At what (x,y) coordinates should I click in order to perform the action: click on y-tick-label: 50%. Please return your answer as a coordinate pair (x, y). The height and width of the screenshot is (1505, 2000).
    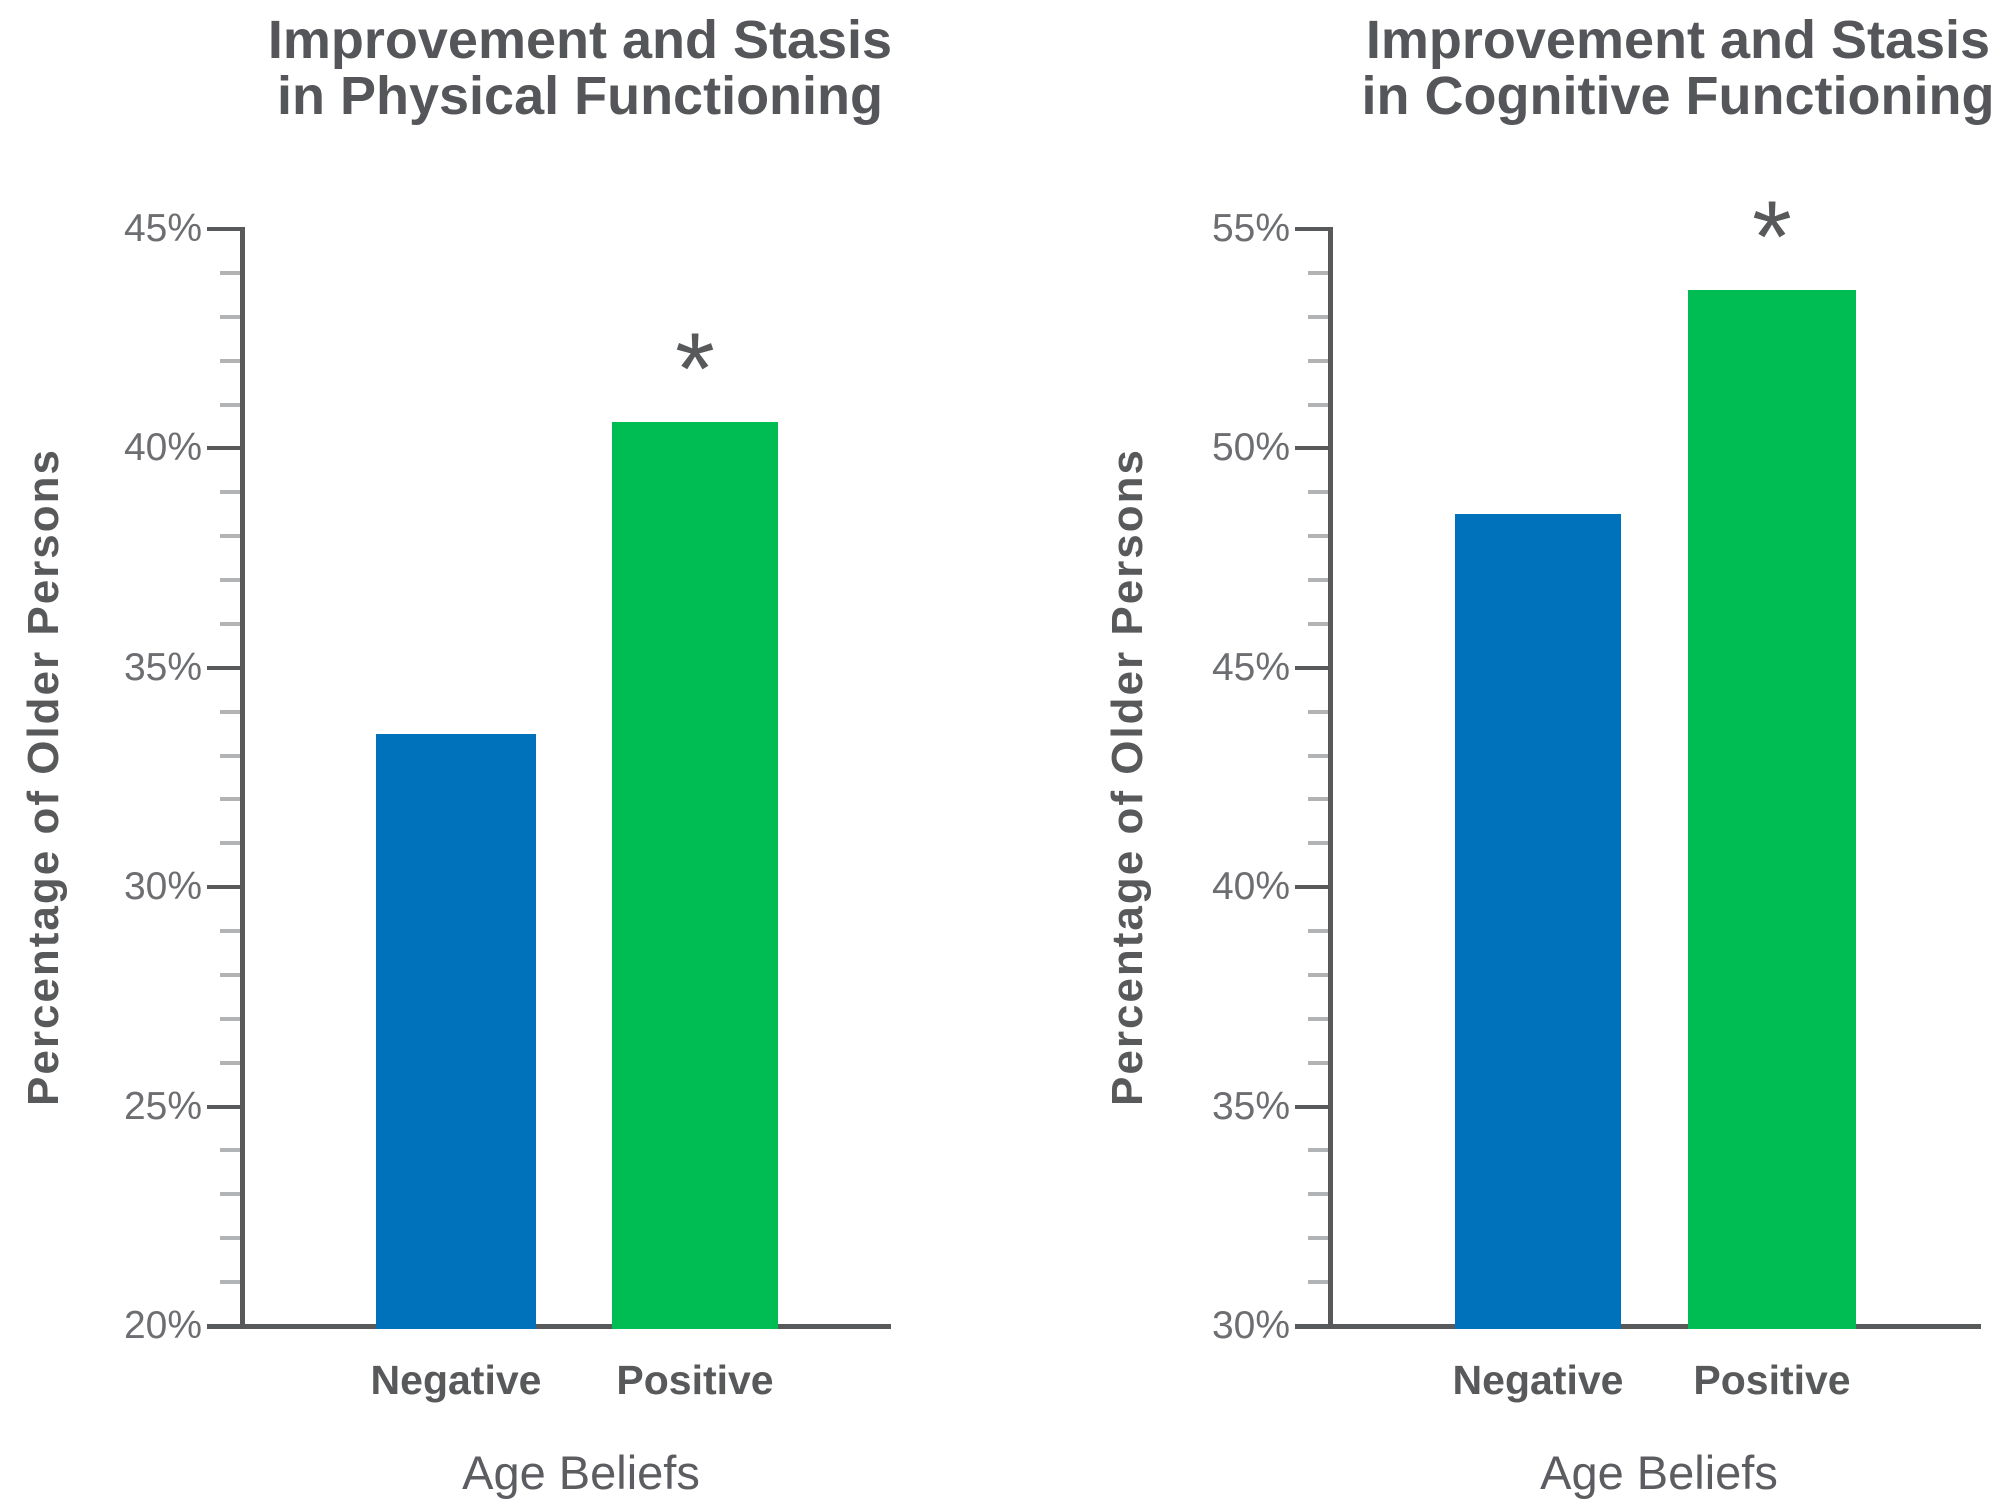
    Looking at the image, I should click on (1250, 447).